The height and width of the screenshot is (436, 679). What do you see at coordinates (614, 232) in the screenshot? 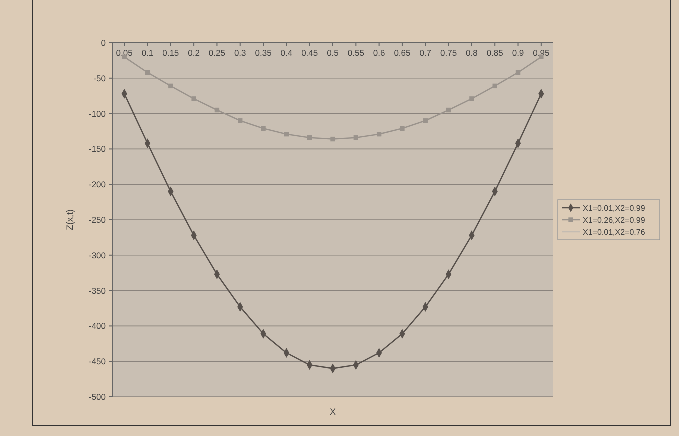
I see `legend-label: X1=0.01,X2=0.76` at bounding box center [614, 232].